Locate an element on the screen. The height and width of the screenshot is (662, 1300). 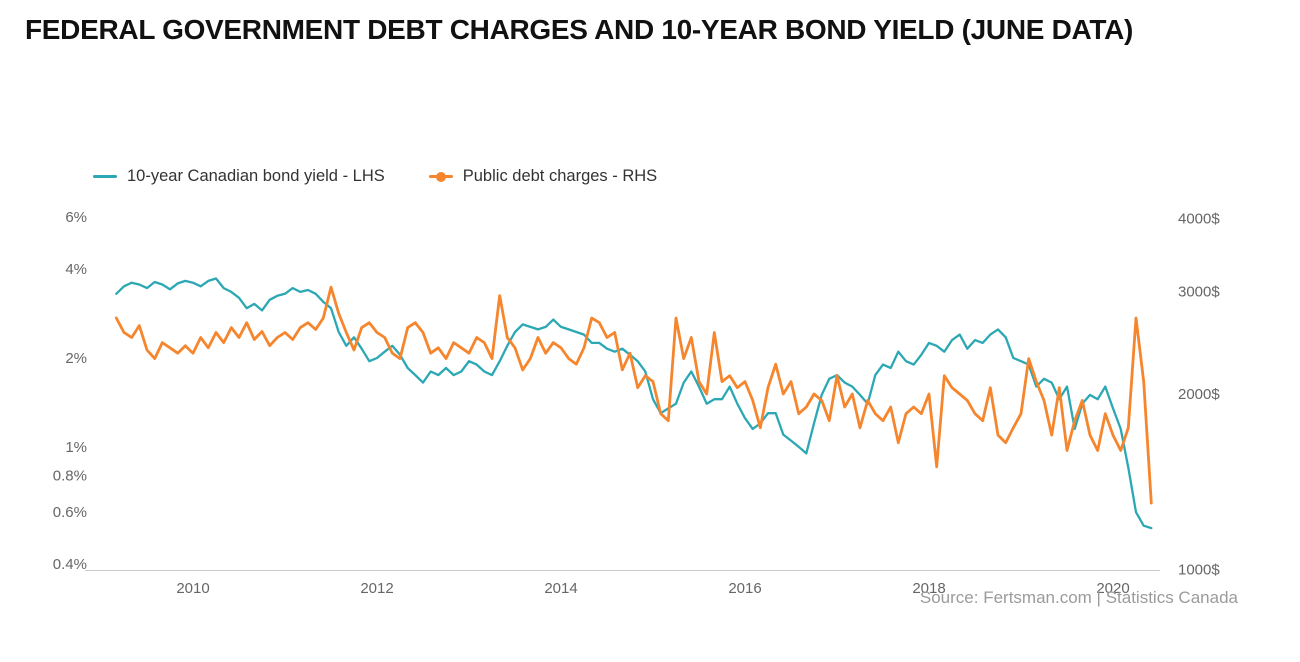
right-axis-tick-label: 4000$ is located at coordinates (1199, 218).